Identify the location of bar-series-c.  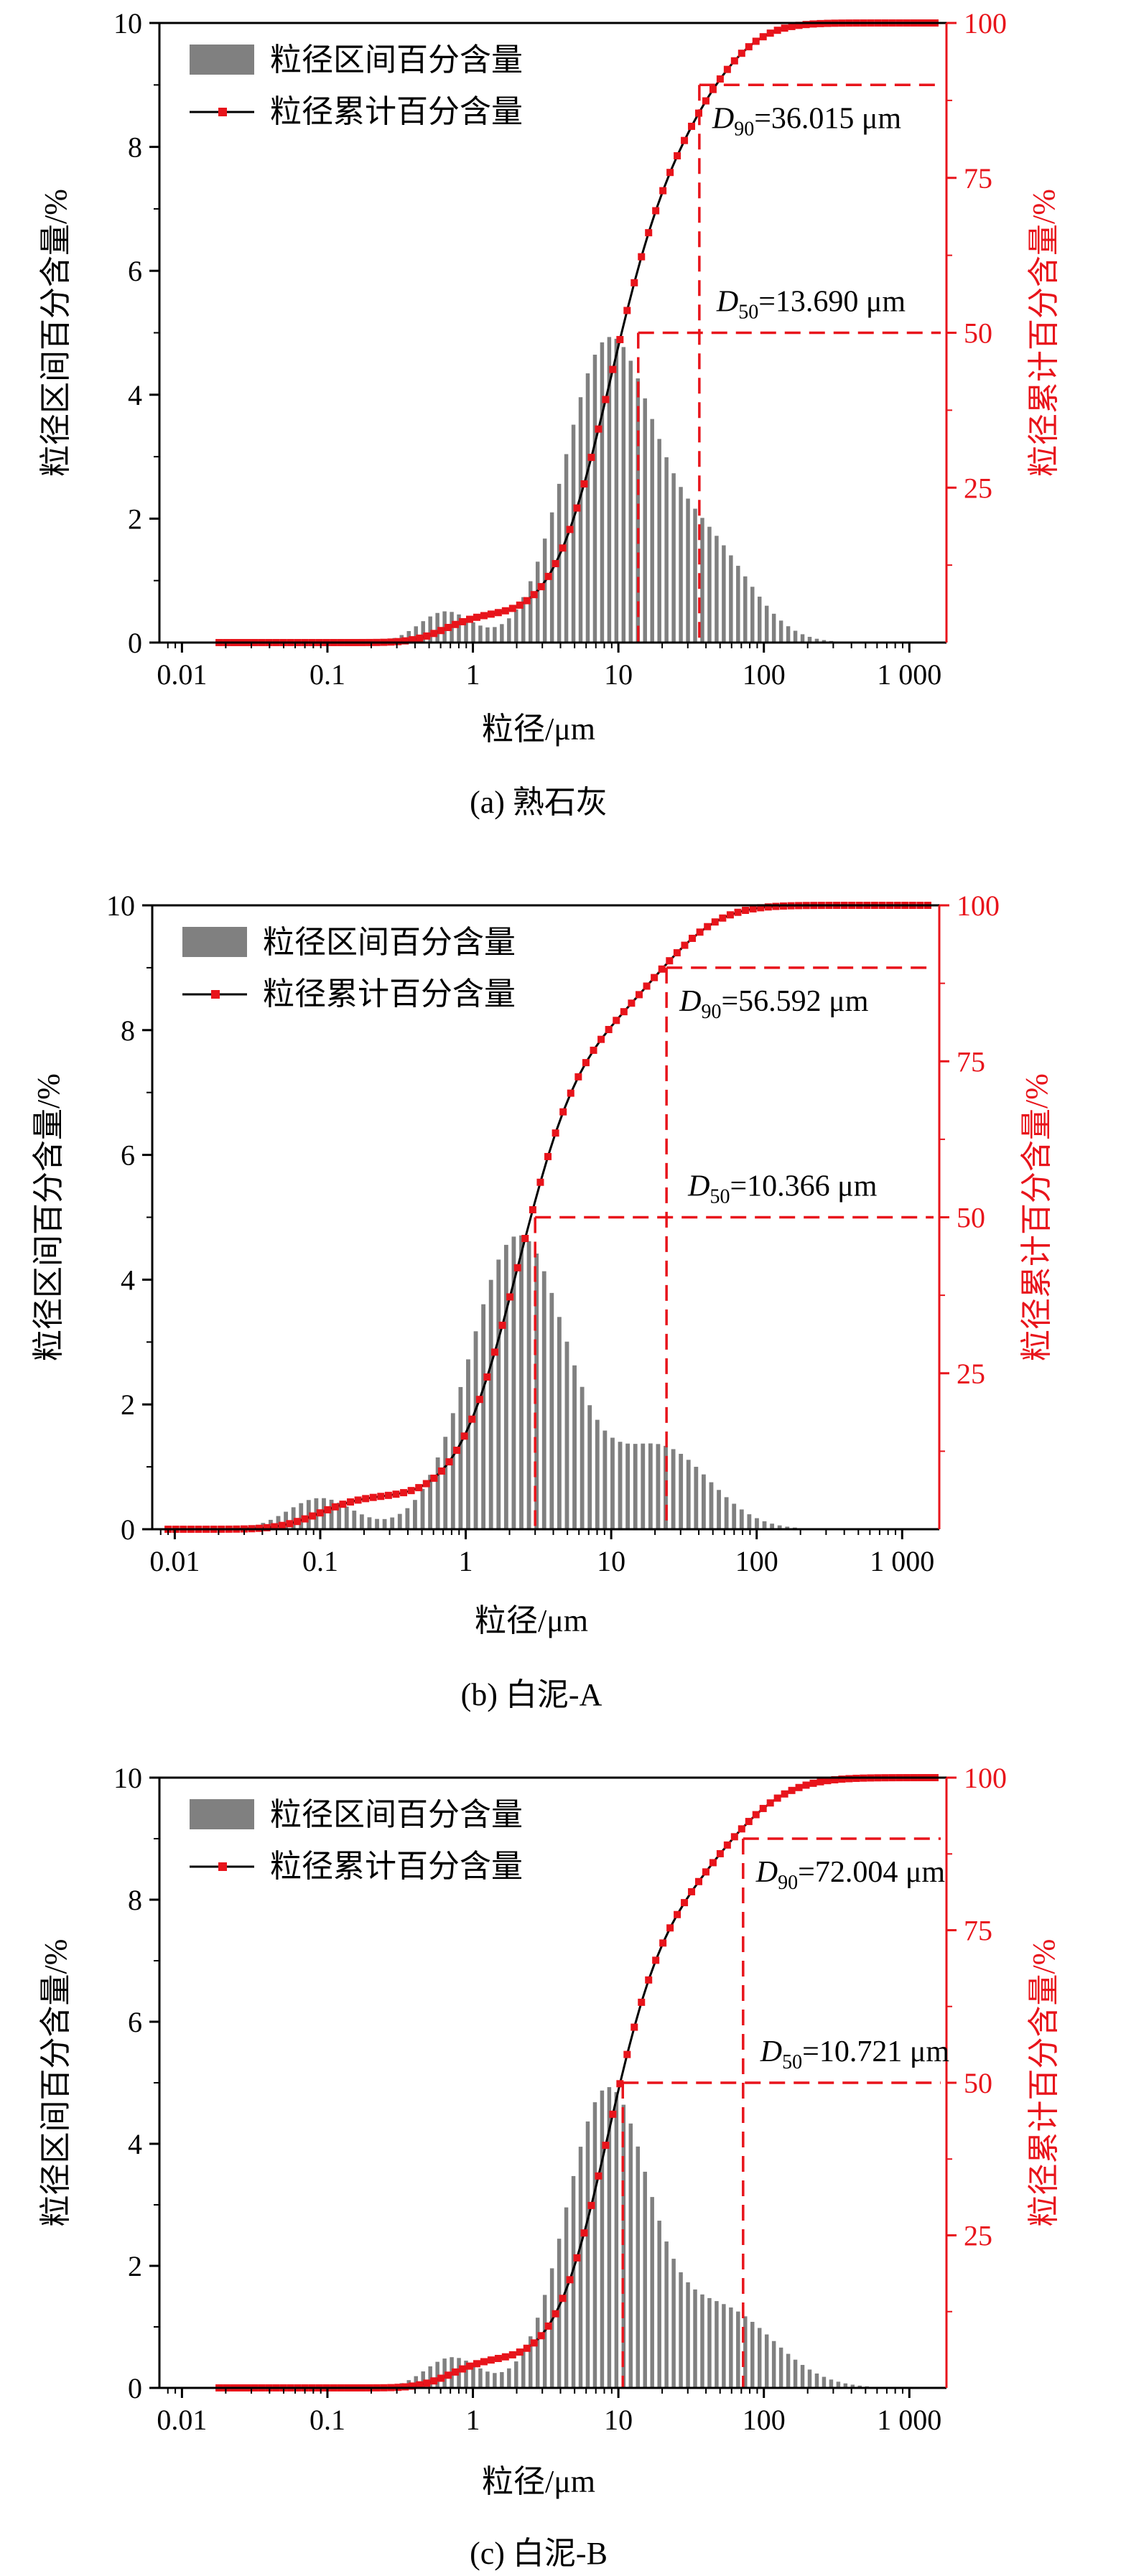
(577, 2237).